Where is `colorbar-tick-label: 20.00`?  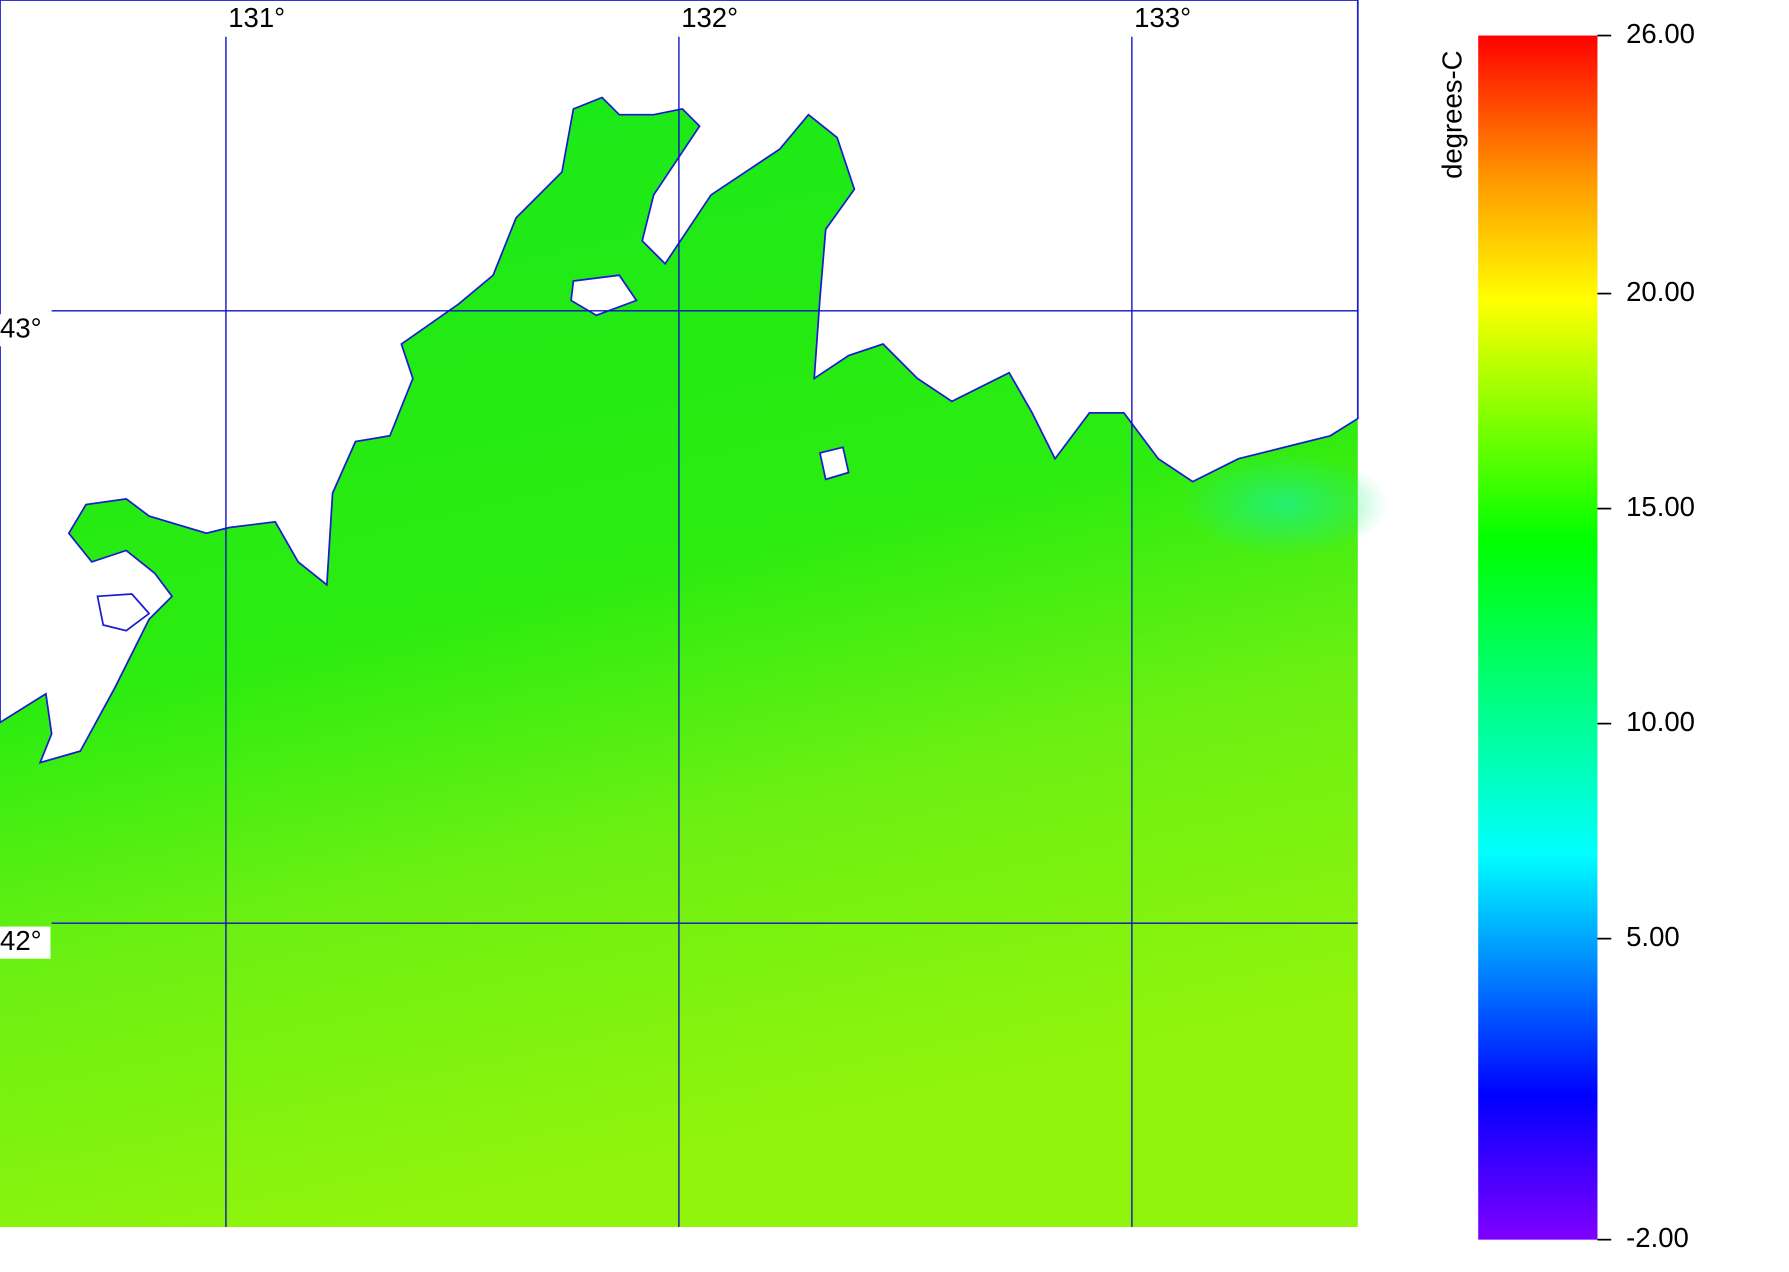
colorbar-tick-label: 20.00 is located at coordinates (1660, 291).